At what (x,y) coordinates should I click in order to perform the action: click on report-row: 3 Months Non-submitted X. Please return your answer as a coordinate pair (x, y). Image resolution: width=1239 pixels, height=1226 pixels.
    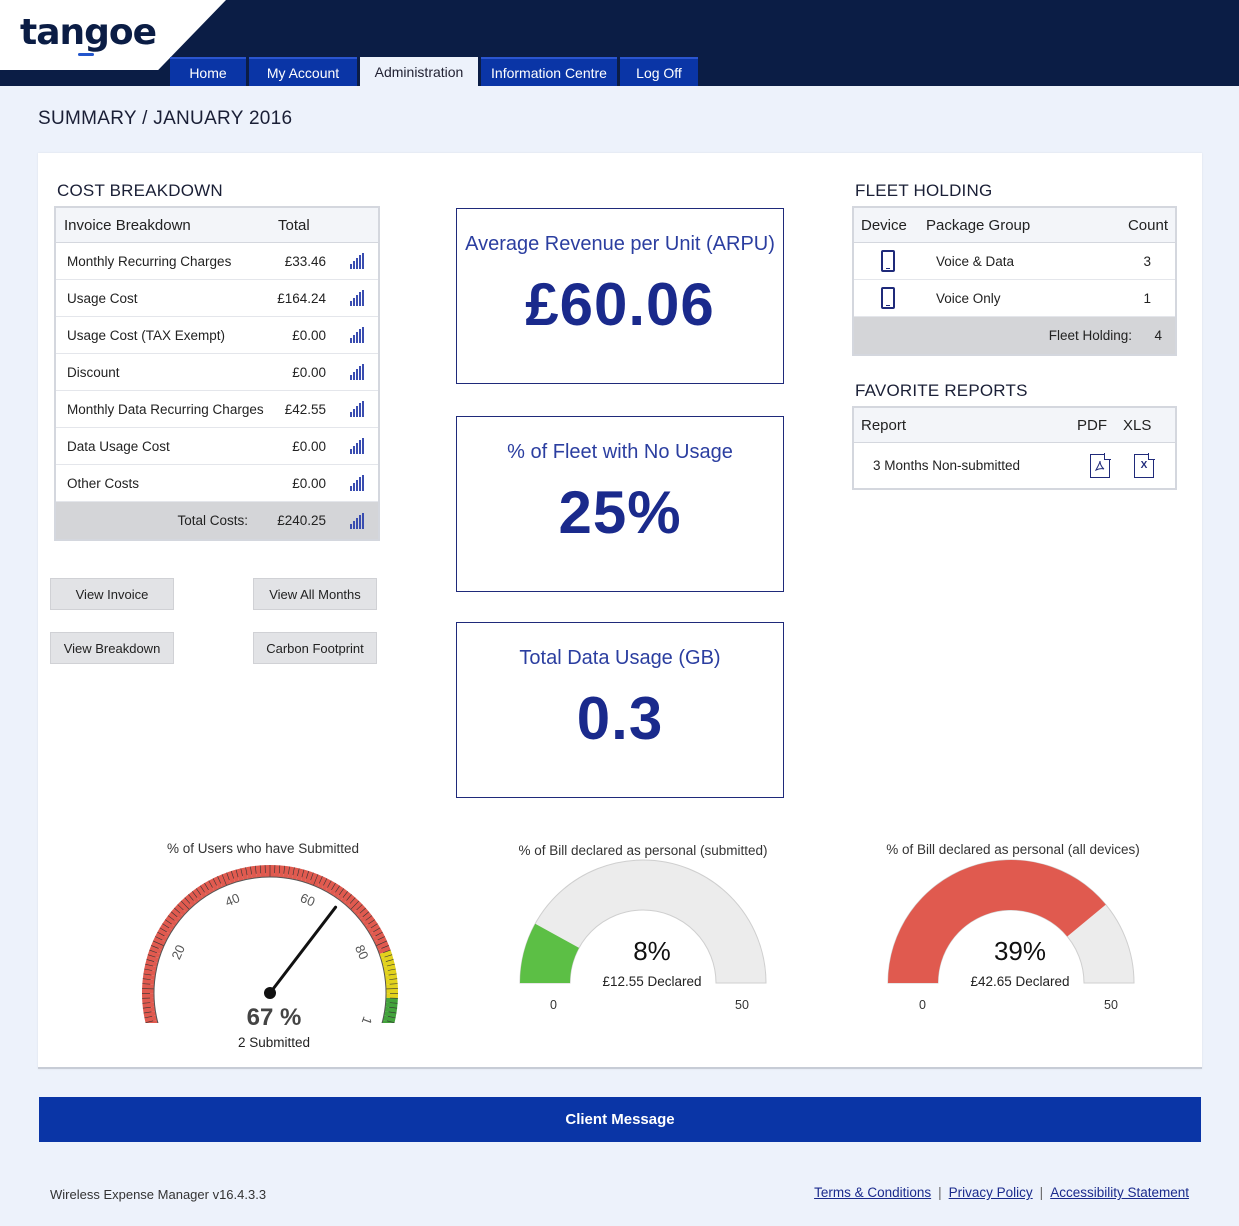
    Looking at the image, I should click on (1014, 465).